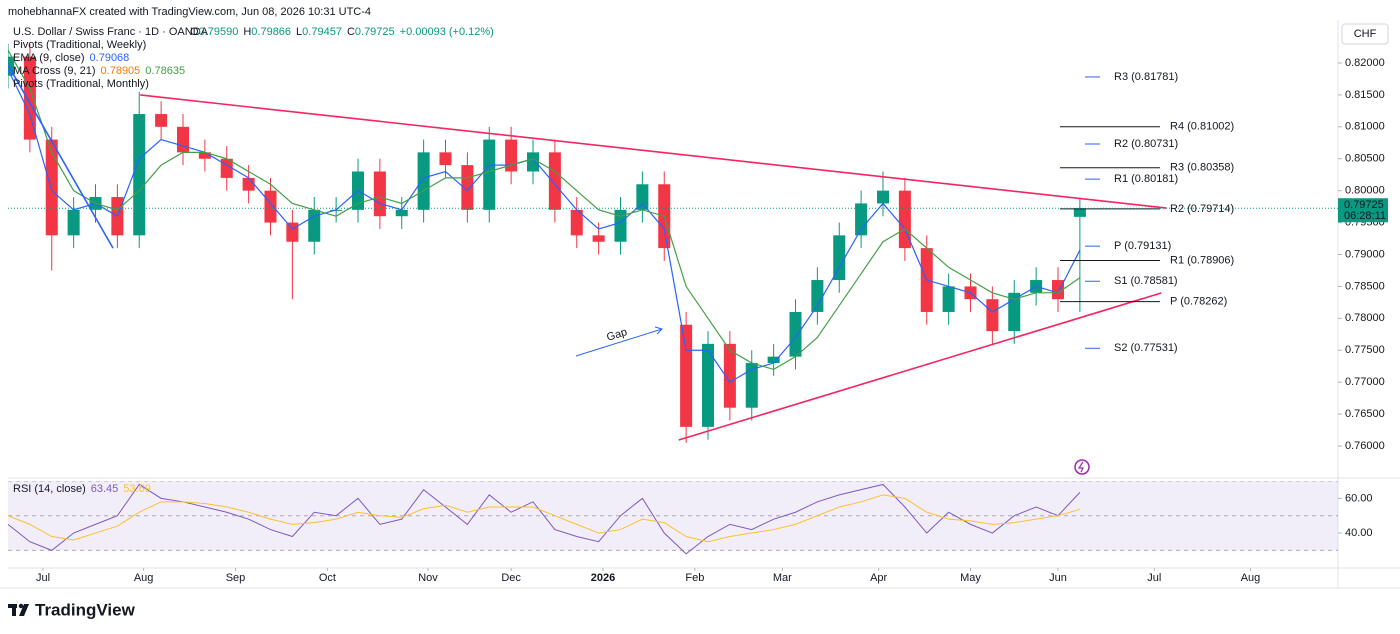 This screenshot has width=1400, height=634. What do you see at coordinates (1058, 578) in the screenshot?
I see `x-tick-label: Jun` at bounding box center [1058, 578].